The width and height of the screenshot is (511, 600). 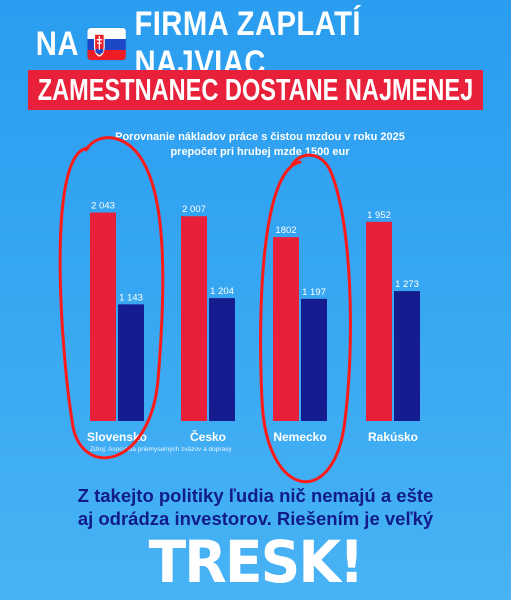 What do you see at coordinates (393, 437) in the screenshot?
I see `category-label-rakúsko: Rakúsko` at bounding box center [393, 437].